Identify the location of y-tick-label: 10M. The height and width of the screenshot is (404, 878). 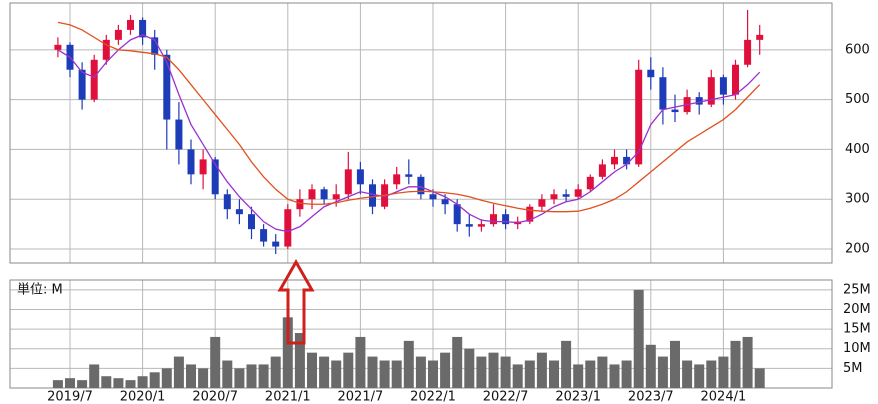
(857, 348).